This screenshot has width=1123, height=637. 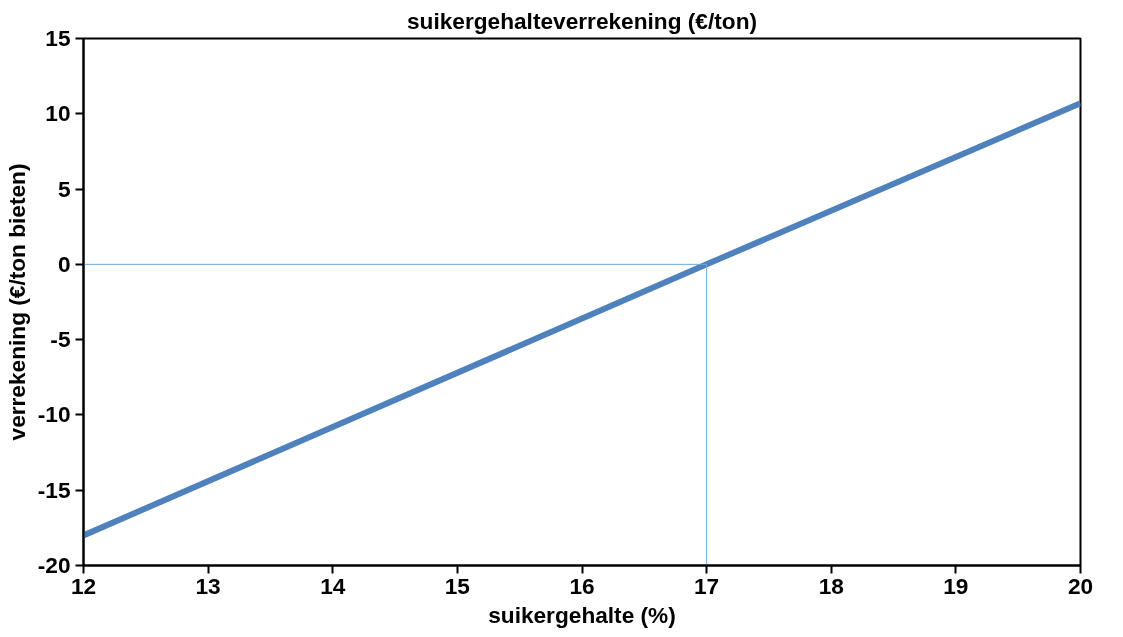 What do you see at coordinates (60, 339) in the screenshot?
I see `y-tick-label: -5` at bounding box center [60, 339].